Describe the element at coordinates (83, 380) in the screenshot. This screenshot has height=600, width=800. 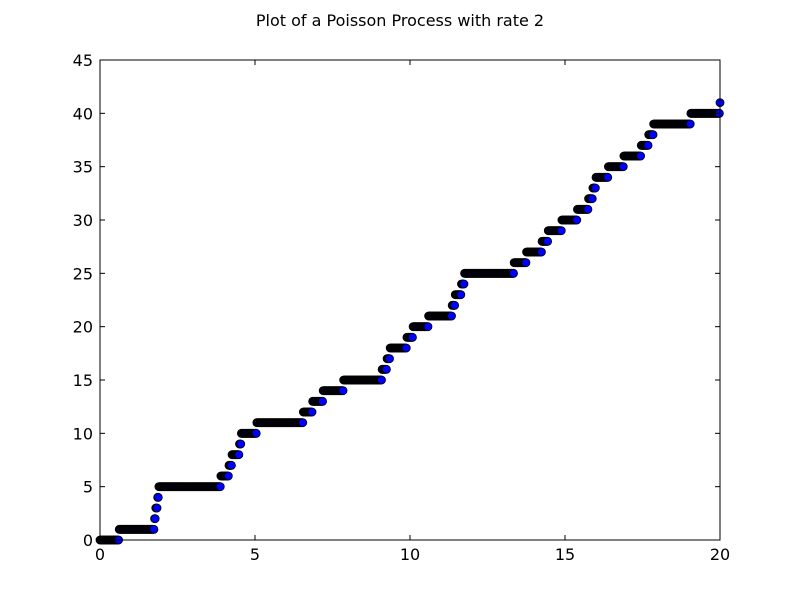
I see `y-tick-label: 15` at that location.